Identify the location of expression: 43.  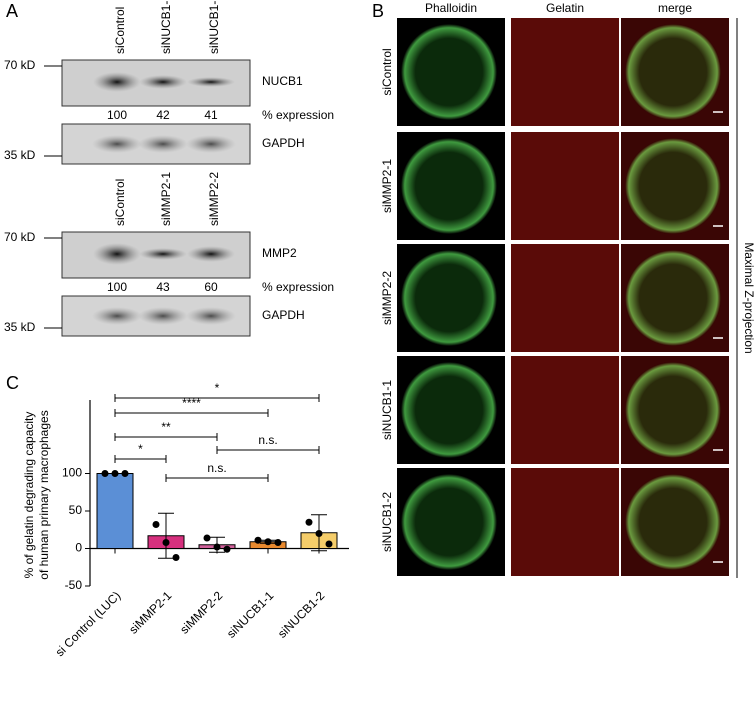
(163, 287).